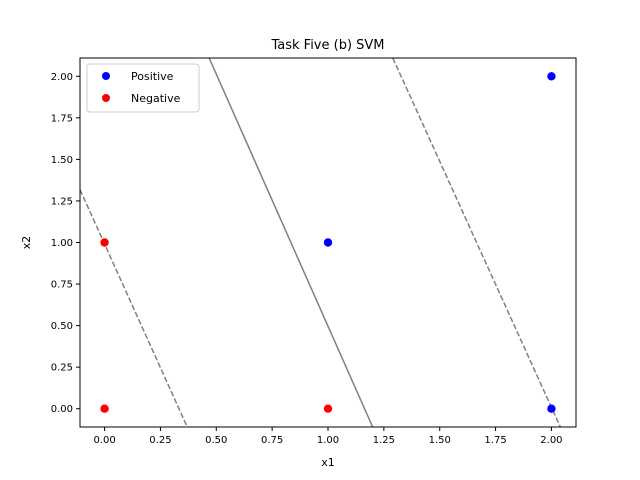 This screenshot has width=640, height=480. Describe the element at coordinates (440, 440) in the screenshot. I see `x-tick-label: 1.50` at that location.